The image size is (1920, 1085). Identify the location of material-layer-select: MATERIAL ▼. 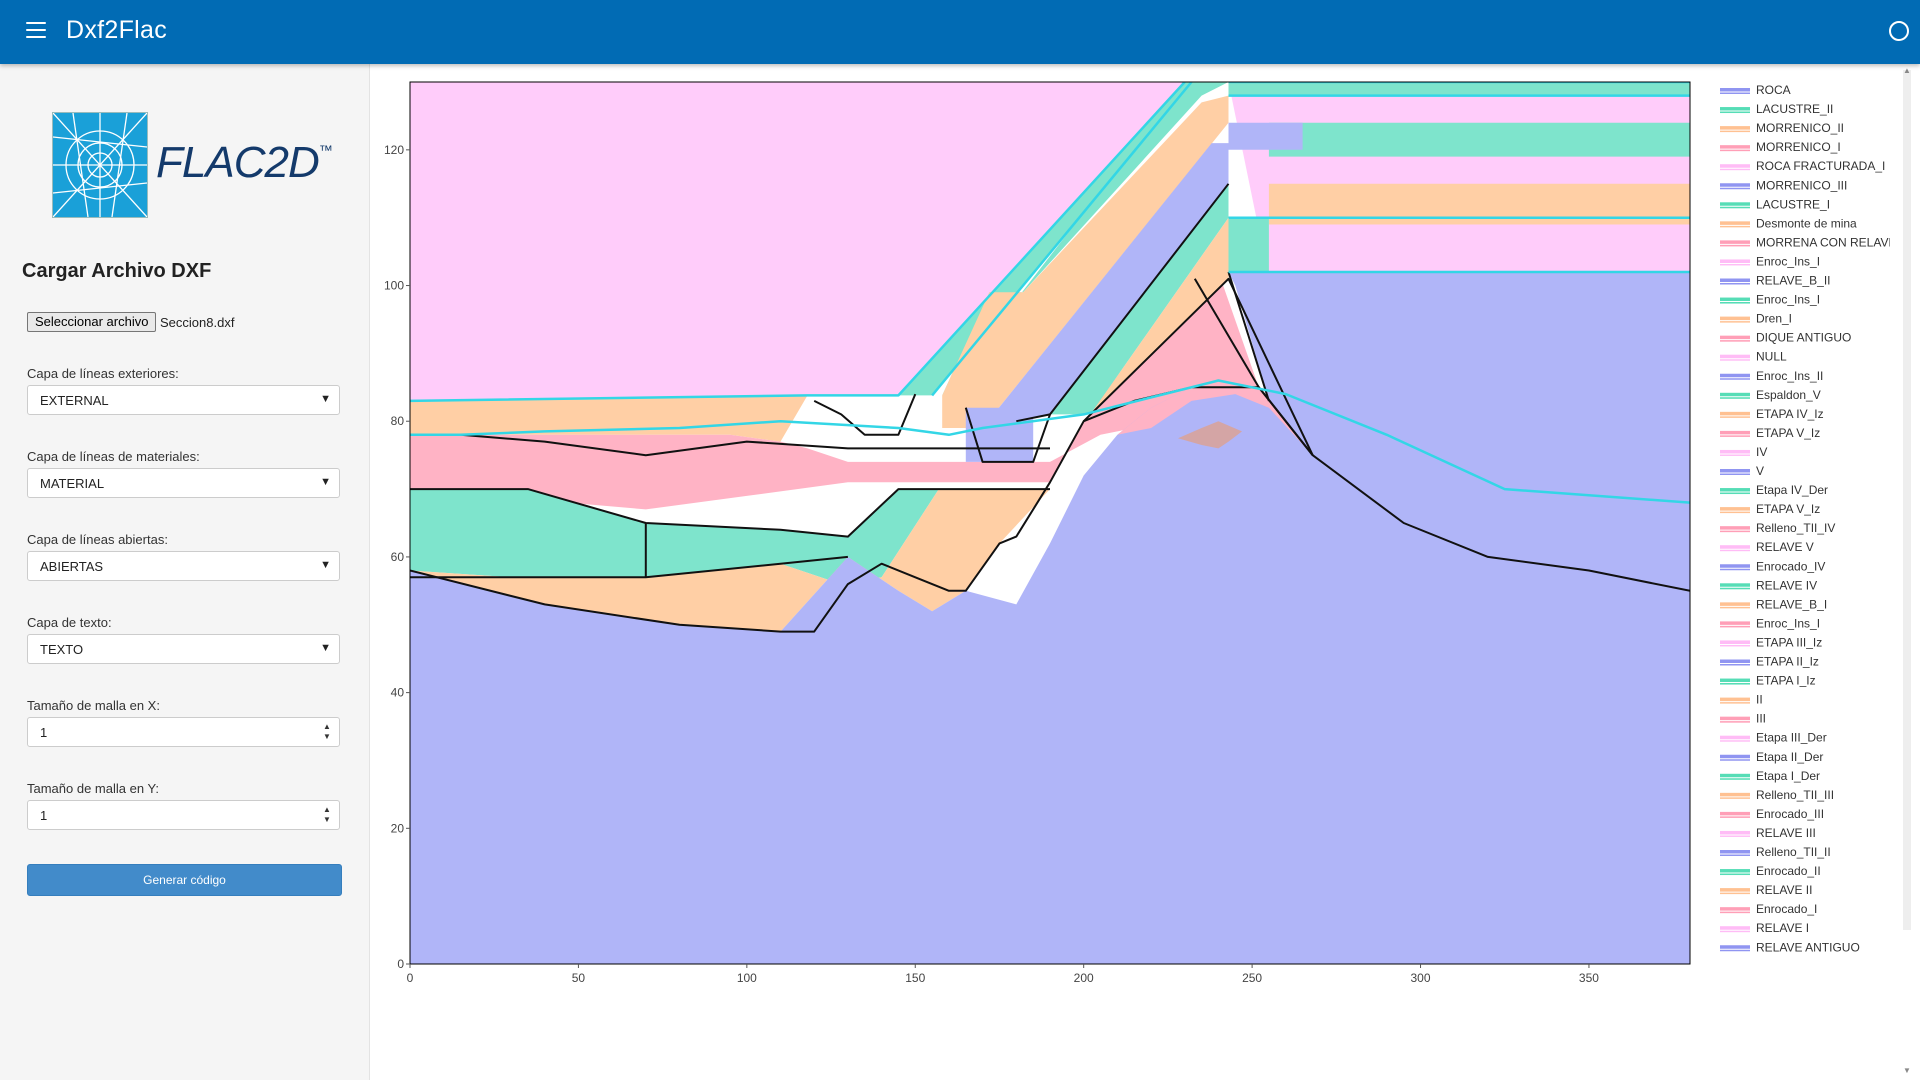
(183, 483).